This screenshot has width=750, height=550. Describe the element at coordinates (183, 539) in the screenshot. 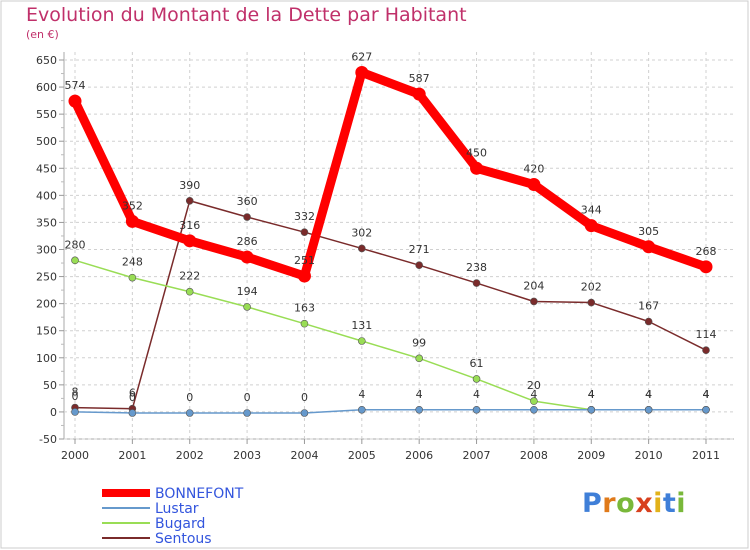

I see `legend-label: Sentous` at that location.